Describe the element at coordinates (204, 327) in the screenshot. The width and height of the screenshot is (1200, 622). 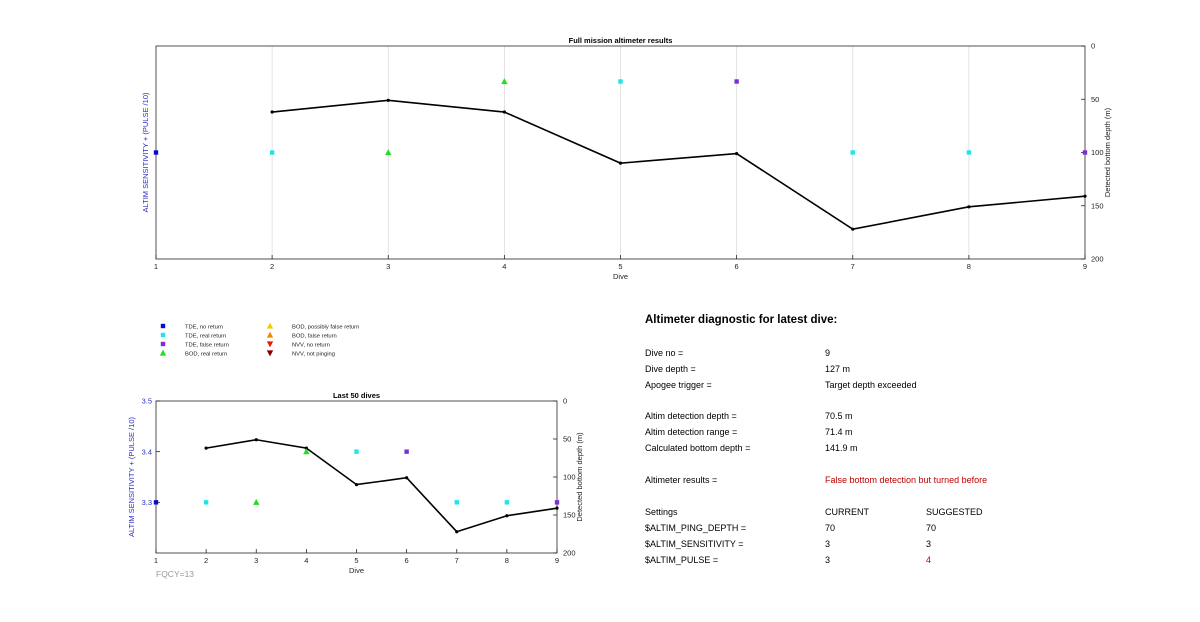
I see `legend-label: TDE, no return` at that location.